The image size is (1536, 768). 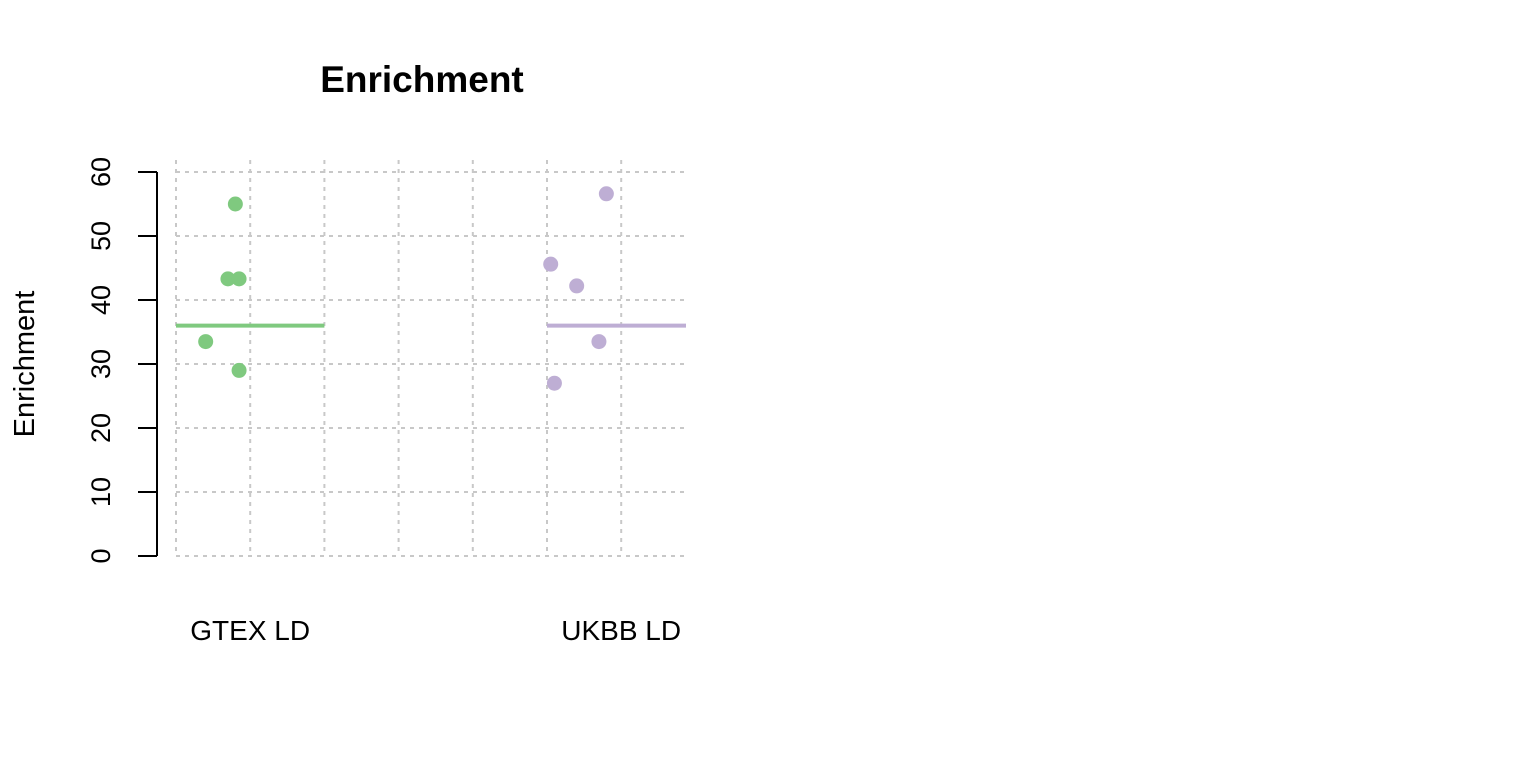 I want to click on data-points, so click(x=406, y=288).